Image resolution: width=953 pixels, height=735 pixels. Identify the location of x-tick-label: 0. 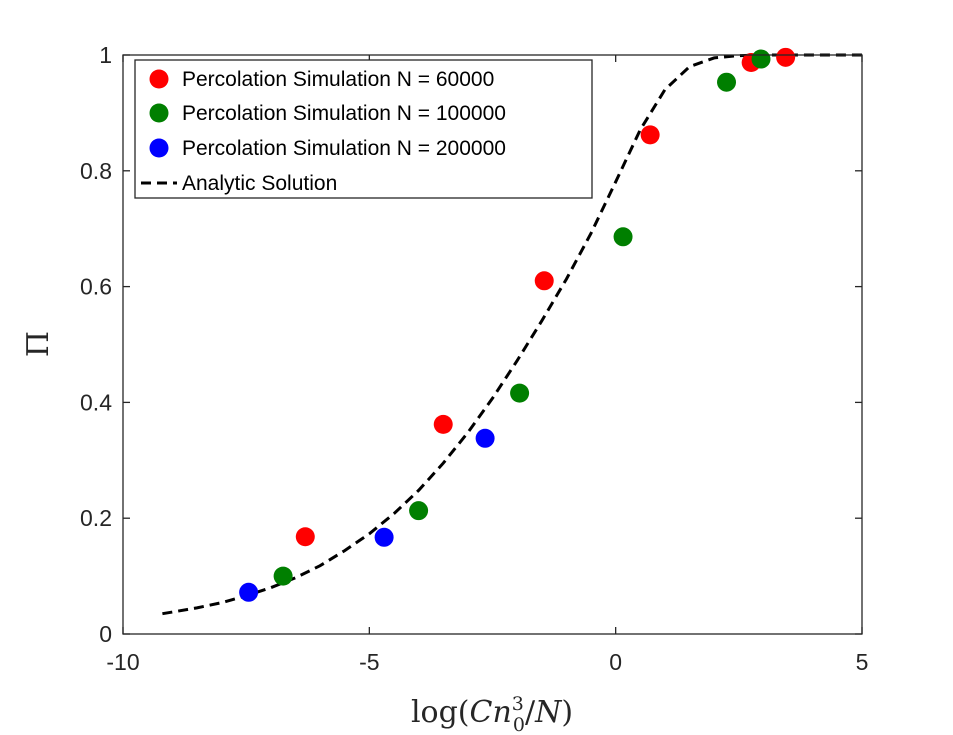
(615, 662).